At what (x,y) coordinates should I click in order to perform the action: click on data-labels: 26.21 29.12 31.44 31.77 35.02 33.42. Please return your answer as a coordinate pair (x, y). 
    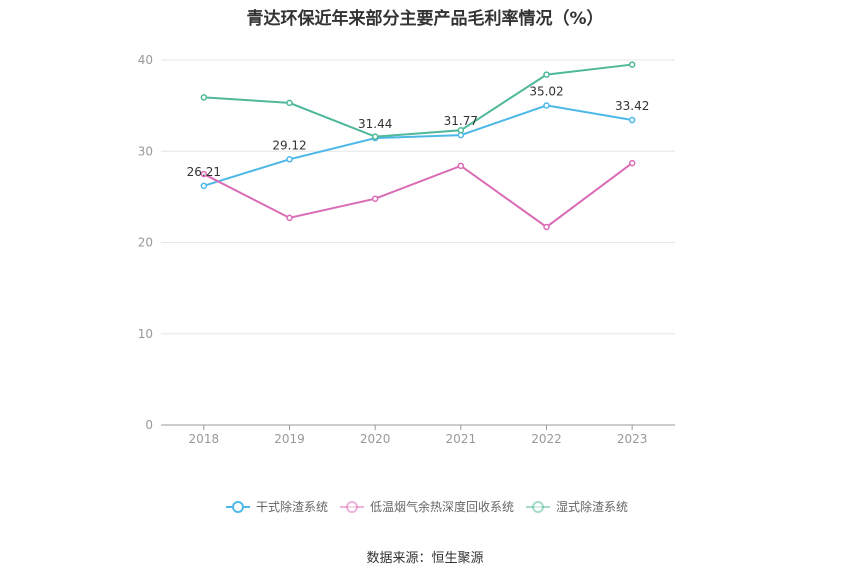
    Looking at the image, I should click on (418, 131).